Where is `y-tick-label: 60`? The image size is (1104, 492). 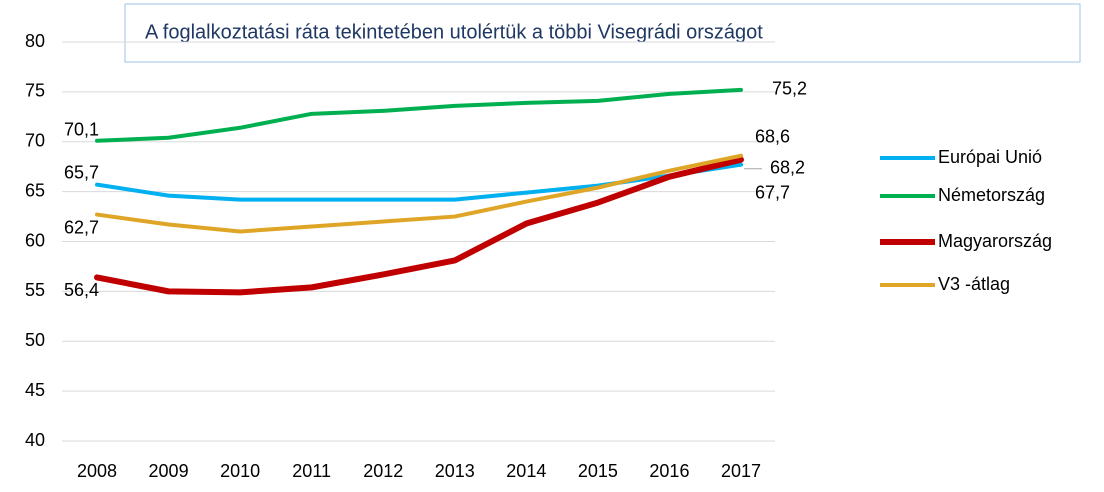 y-tick-label: 60 is located at coordinates (35, 240).